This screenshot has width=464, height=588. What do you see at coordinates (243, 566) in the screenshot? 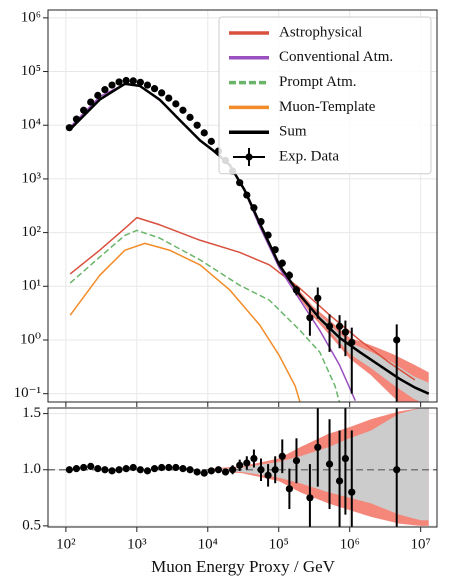
I see `x-axis-label: Muon Energy Proxy / GeV` at bounding box center [243, 566].